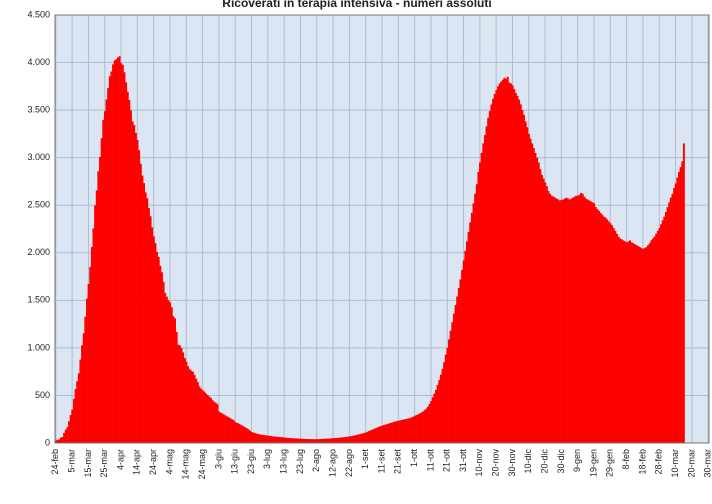 This screenshot has height=504, width=712. Describe the element at coordinates (528, 461) in the screenshot. I see `x-tick-label: 10-dic` at that location.